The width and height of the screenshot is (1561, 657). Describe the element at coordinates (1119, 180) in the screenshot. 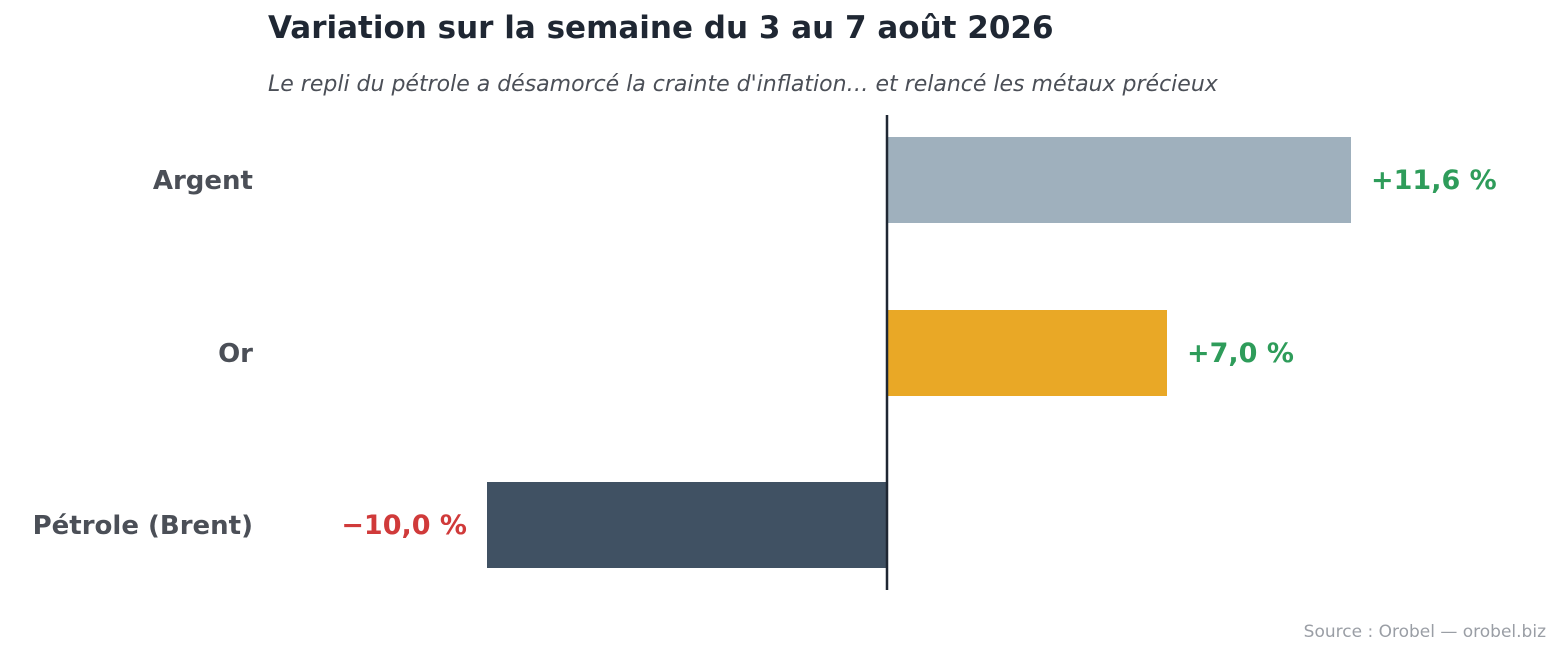

I see `bar-argent` at that location.